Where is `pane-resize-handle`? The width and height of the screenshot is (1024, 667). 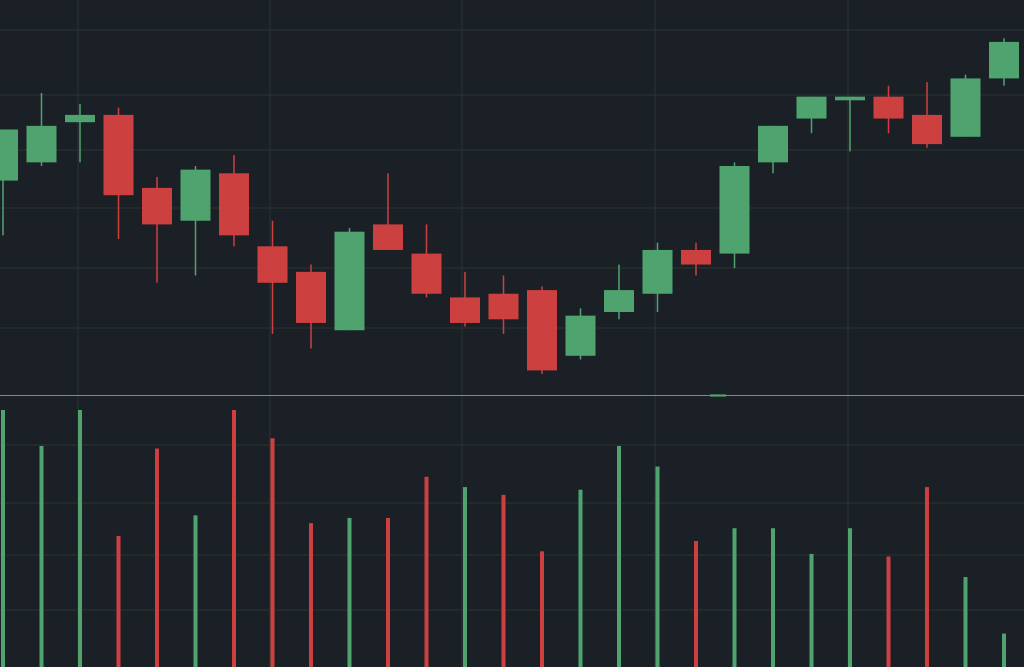
pane-resize-handle is located at coordinates (718, 395).